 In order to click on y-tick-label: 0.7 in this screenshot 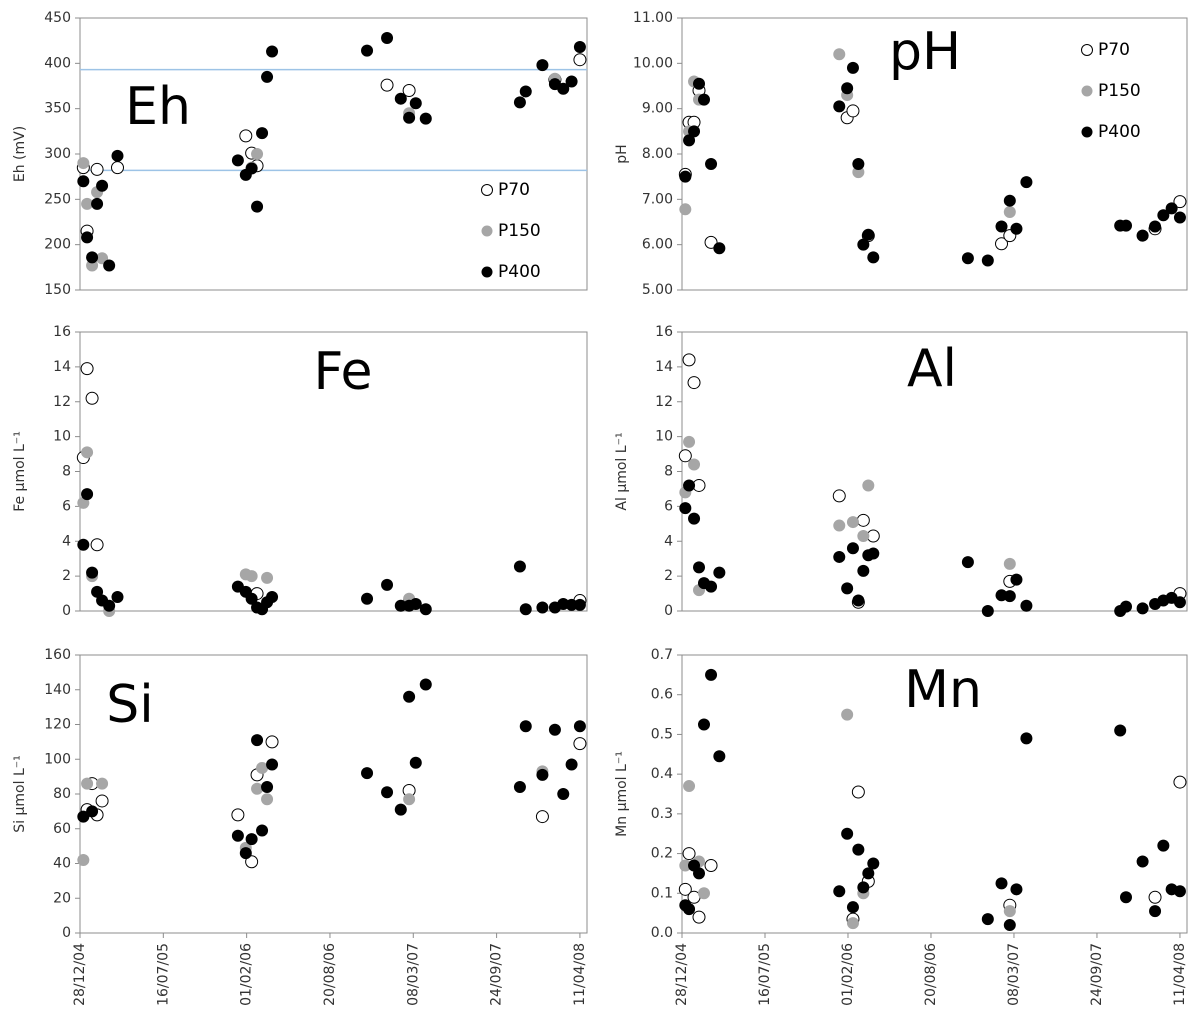, I will do `click(662, 655)`.